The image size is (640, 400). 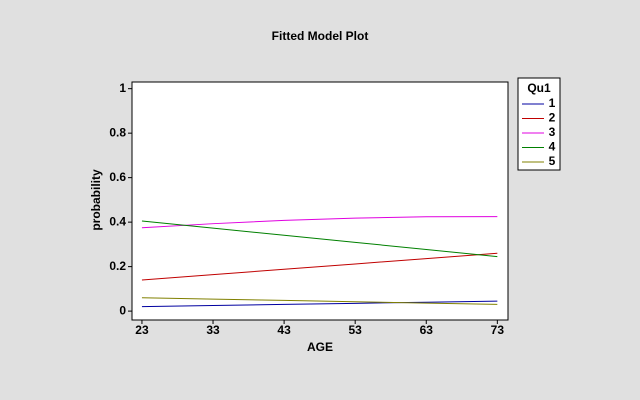 What do you see at coordinates (96, 200) in the screenshot?
I see `y-axis-label: probability` at bounding box center [96, 200].